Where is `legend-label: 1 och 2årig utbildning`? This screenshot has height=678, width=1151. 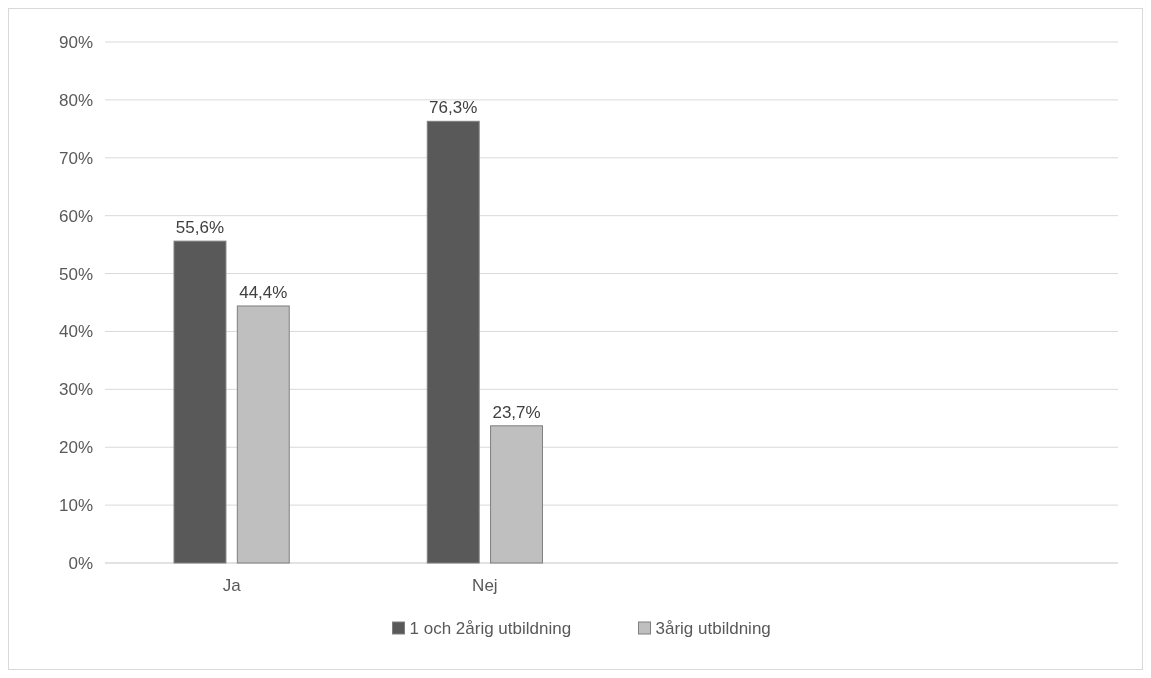
legend-label: 1 och 2årig utbildning is located at coordinates (490, 628).